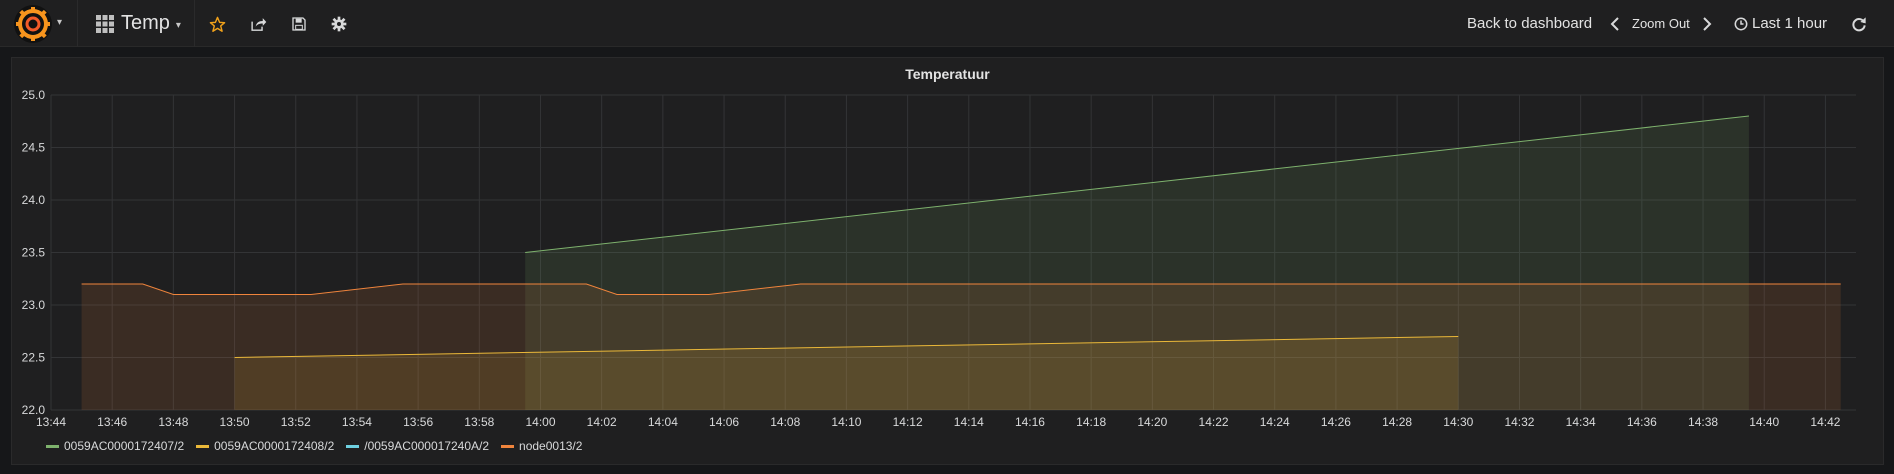 Image resolution: width=1894 pixels, height=474 pixels. I want to click on dashboard-grid-icon, so click(105, 23).